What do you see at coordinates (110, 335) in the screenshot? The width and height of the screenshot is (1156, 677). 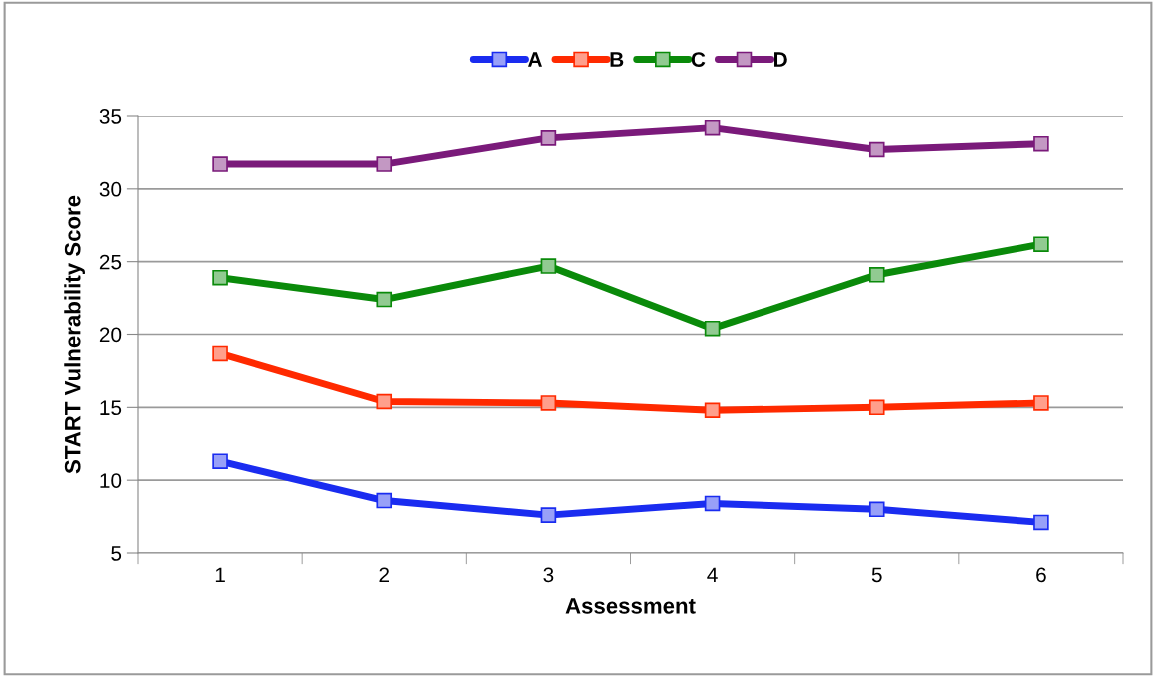 I see `y-tick-label: 20` at bounding box center [110, 335].